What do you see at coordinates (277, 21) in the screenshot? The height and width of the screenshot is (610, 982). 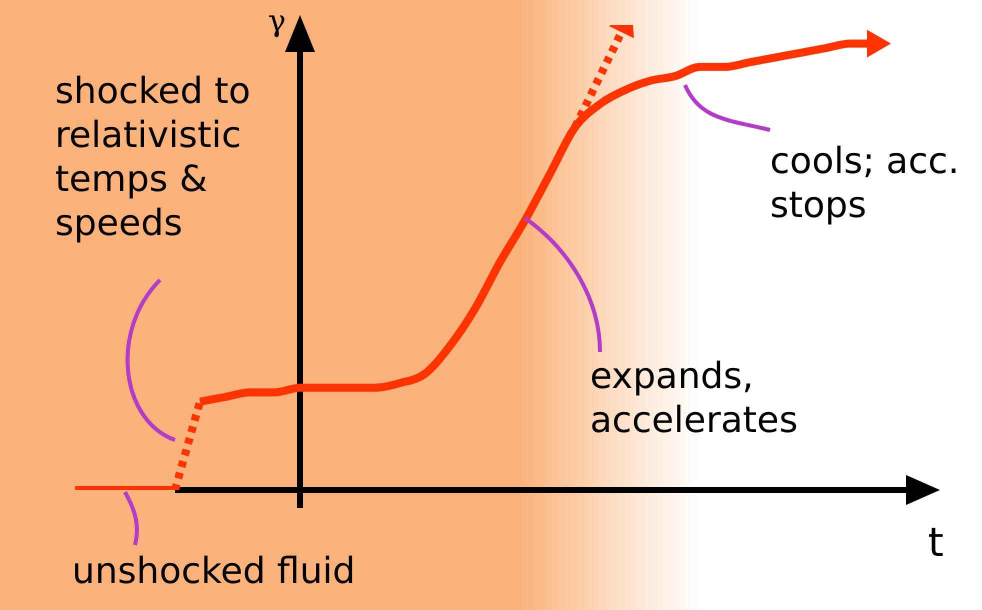 I see `y-axis-title: γ` at bounding box center [277, 21].